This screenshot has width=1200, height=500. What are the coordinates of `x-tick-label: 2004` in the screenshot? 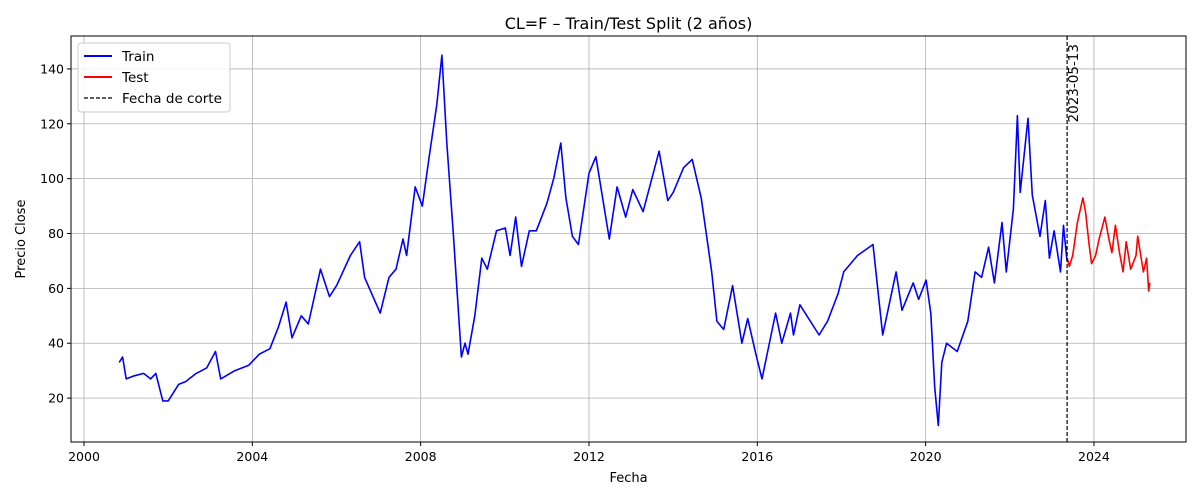 It's located at (252, 456).